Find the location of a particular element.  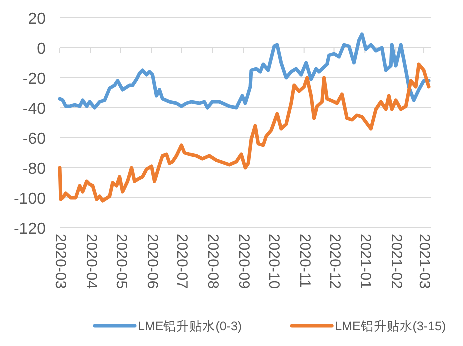

x-tick-label: 2021-03 is located at coordinates (425, 262).